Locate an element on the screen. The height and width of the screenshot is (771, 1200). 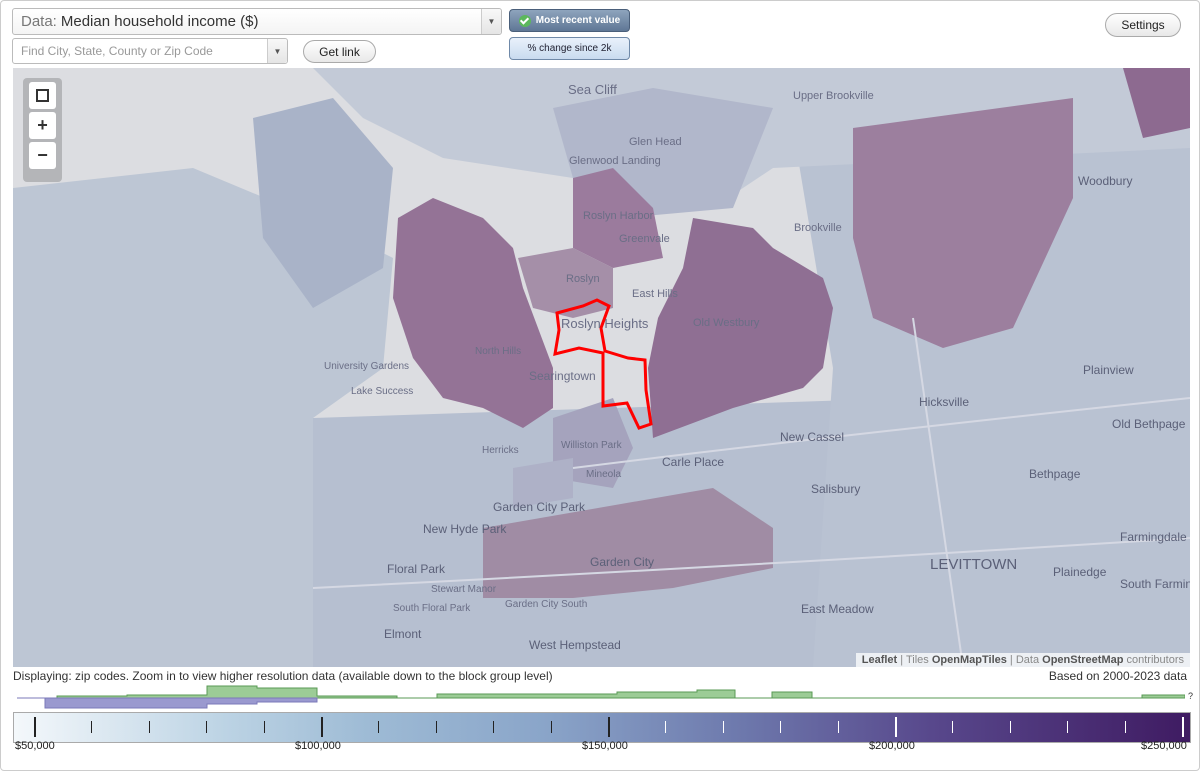
data-select-prefix: Data: is located at coordinates (39, 21).